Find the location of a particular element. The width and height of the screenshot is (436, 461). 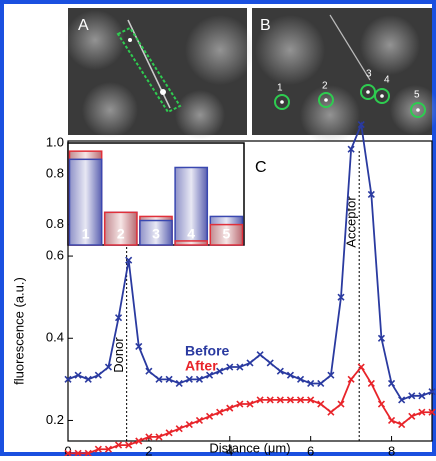

y-tick-label: 0.2 is located at coordinates (55, 419).